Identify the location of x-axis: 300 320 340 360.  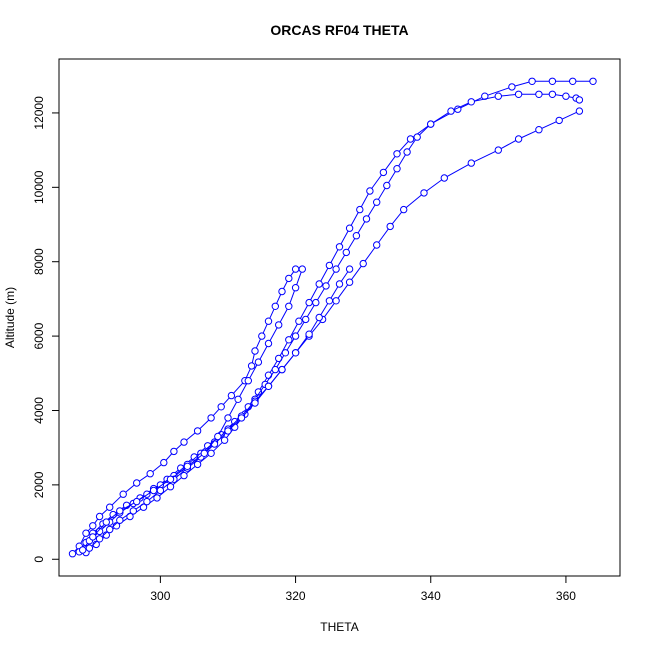
(363, 589).